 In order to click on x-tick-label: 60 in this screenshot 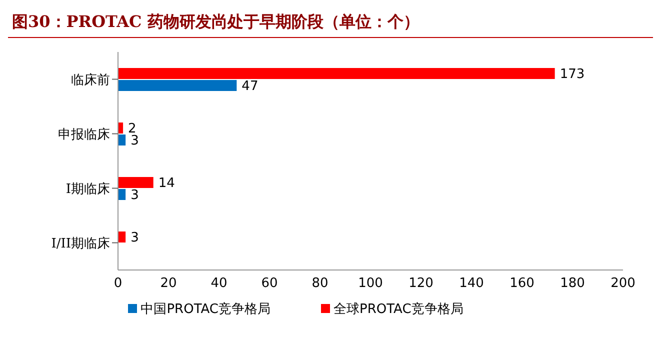, I will do `click(269, 284)`.